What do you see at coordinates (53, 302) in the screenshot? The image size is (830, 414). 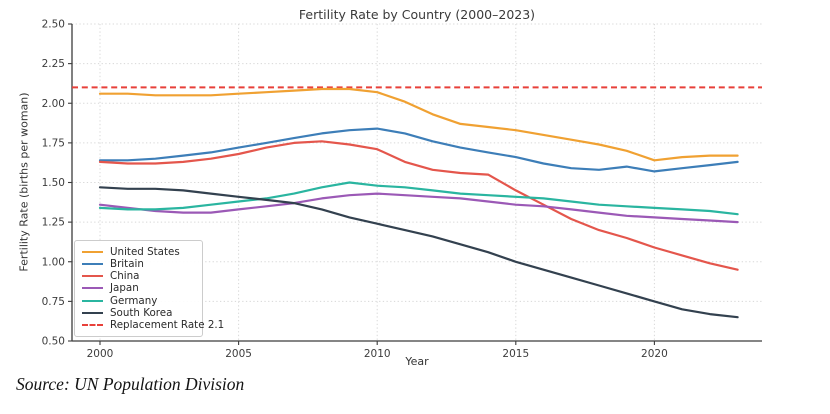 I see `y-tick-label: 0.75` at bounding box center [53, 302].